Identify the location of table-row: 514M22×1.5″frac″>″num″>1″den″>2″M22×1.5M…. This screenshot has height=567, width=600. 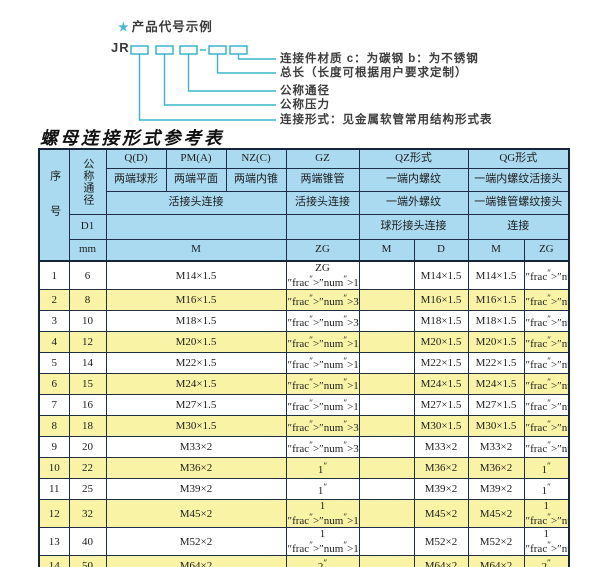
(304, 363).